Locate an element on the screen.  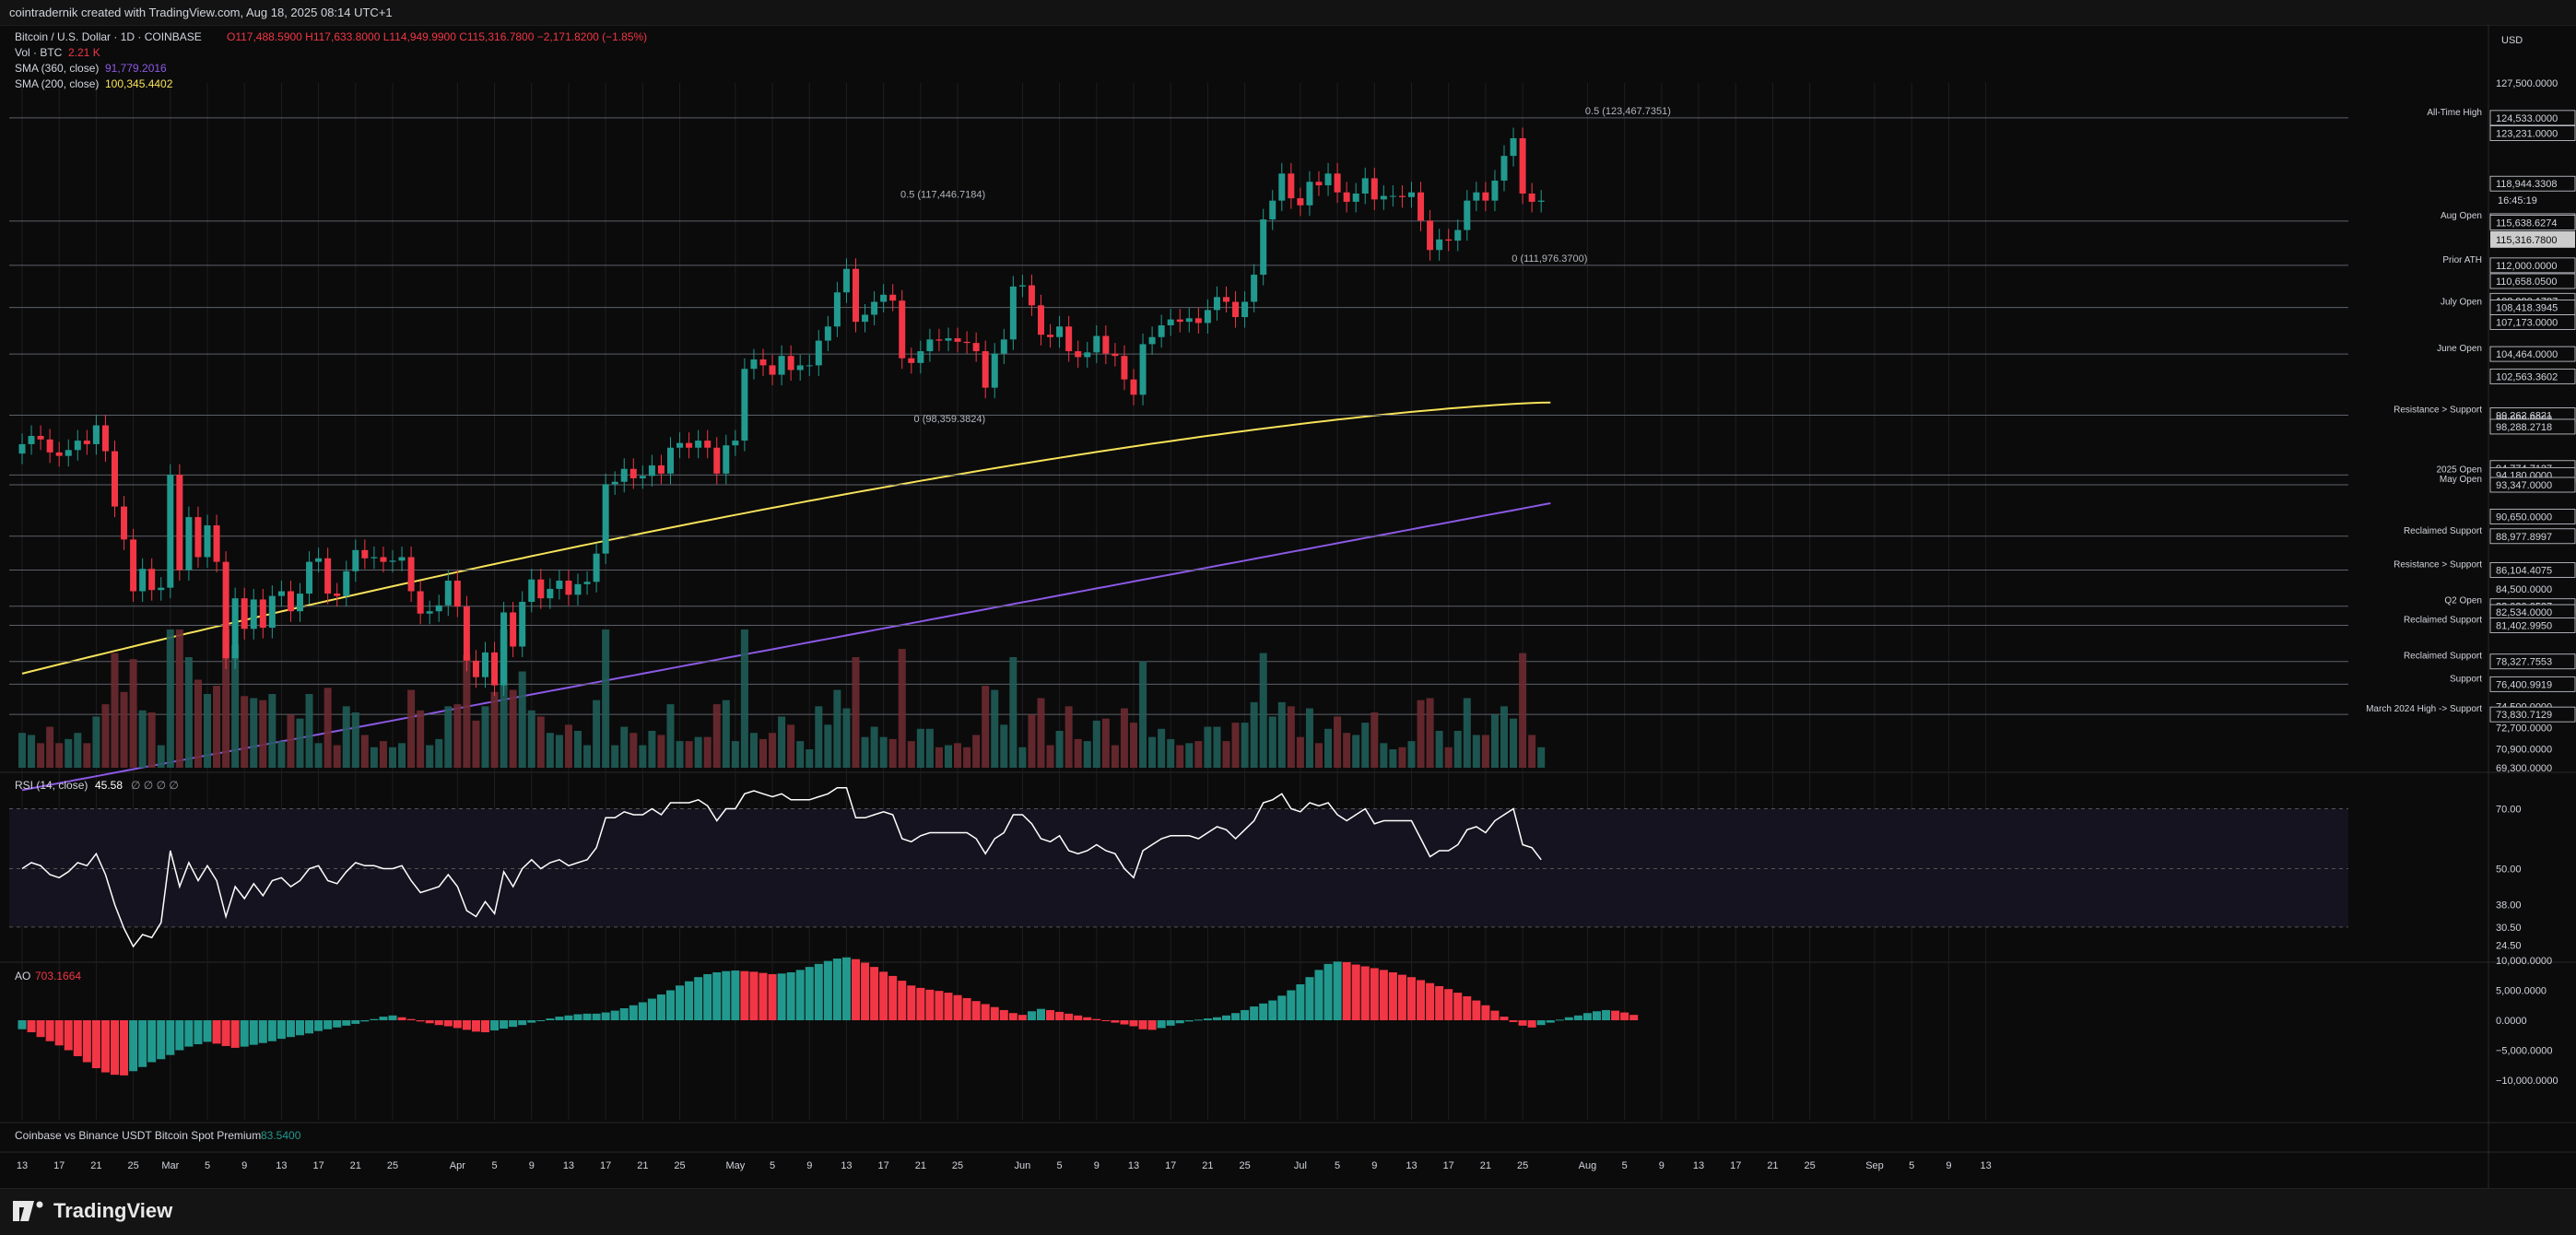
fib-label: 0 (98,359.3824) is located at coordinates (950, 420).